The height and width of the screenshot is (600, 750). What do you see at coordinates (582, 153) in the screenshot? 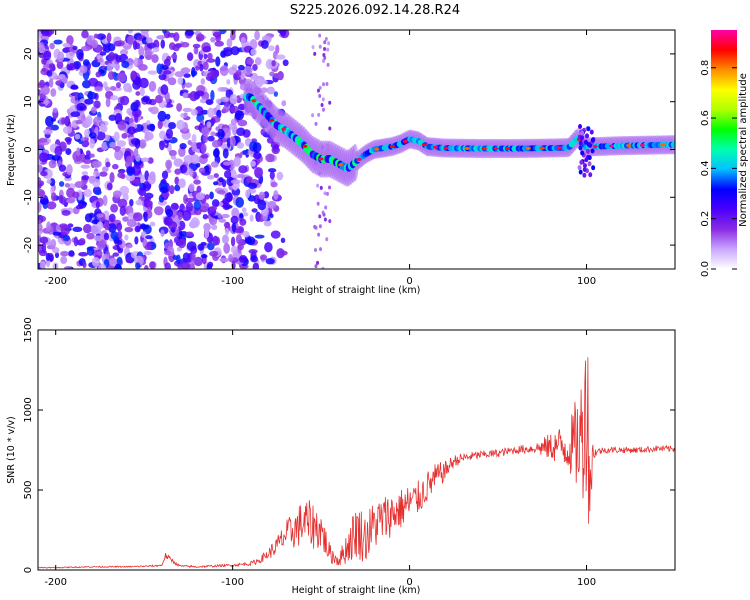
I see `disturbance-cell` at bounding box center [582, 153].